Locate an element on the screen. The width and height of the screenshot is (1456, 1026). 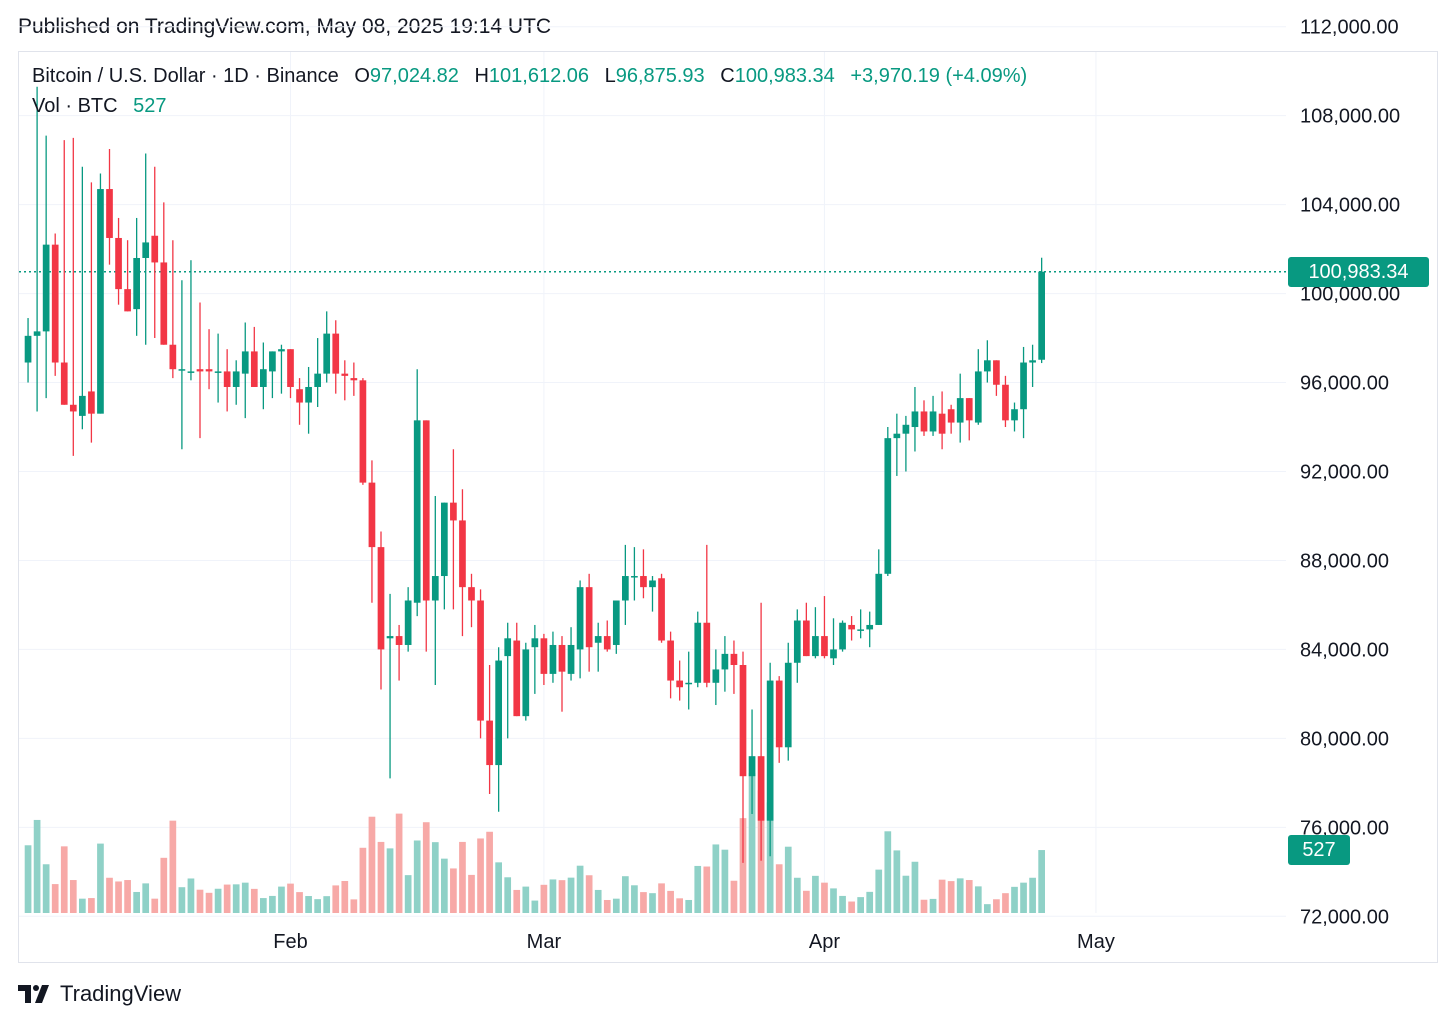
legend-volume-row: Vol · BTC 527 is located at coordinates (529, 109).